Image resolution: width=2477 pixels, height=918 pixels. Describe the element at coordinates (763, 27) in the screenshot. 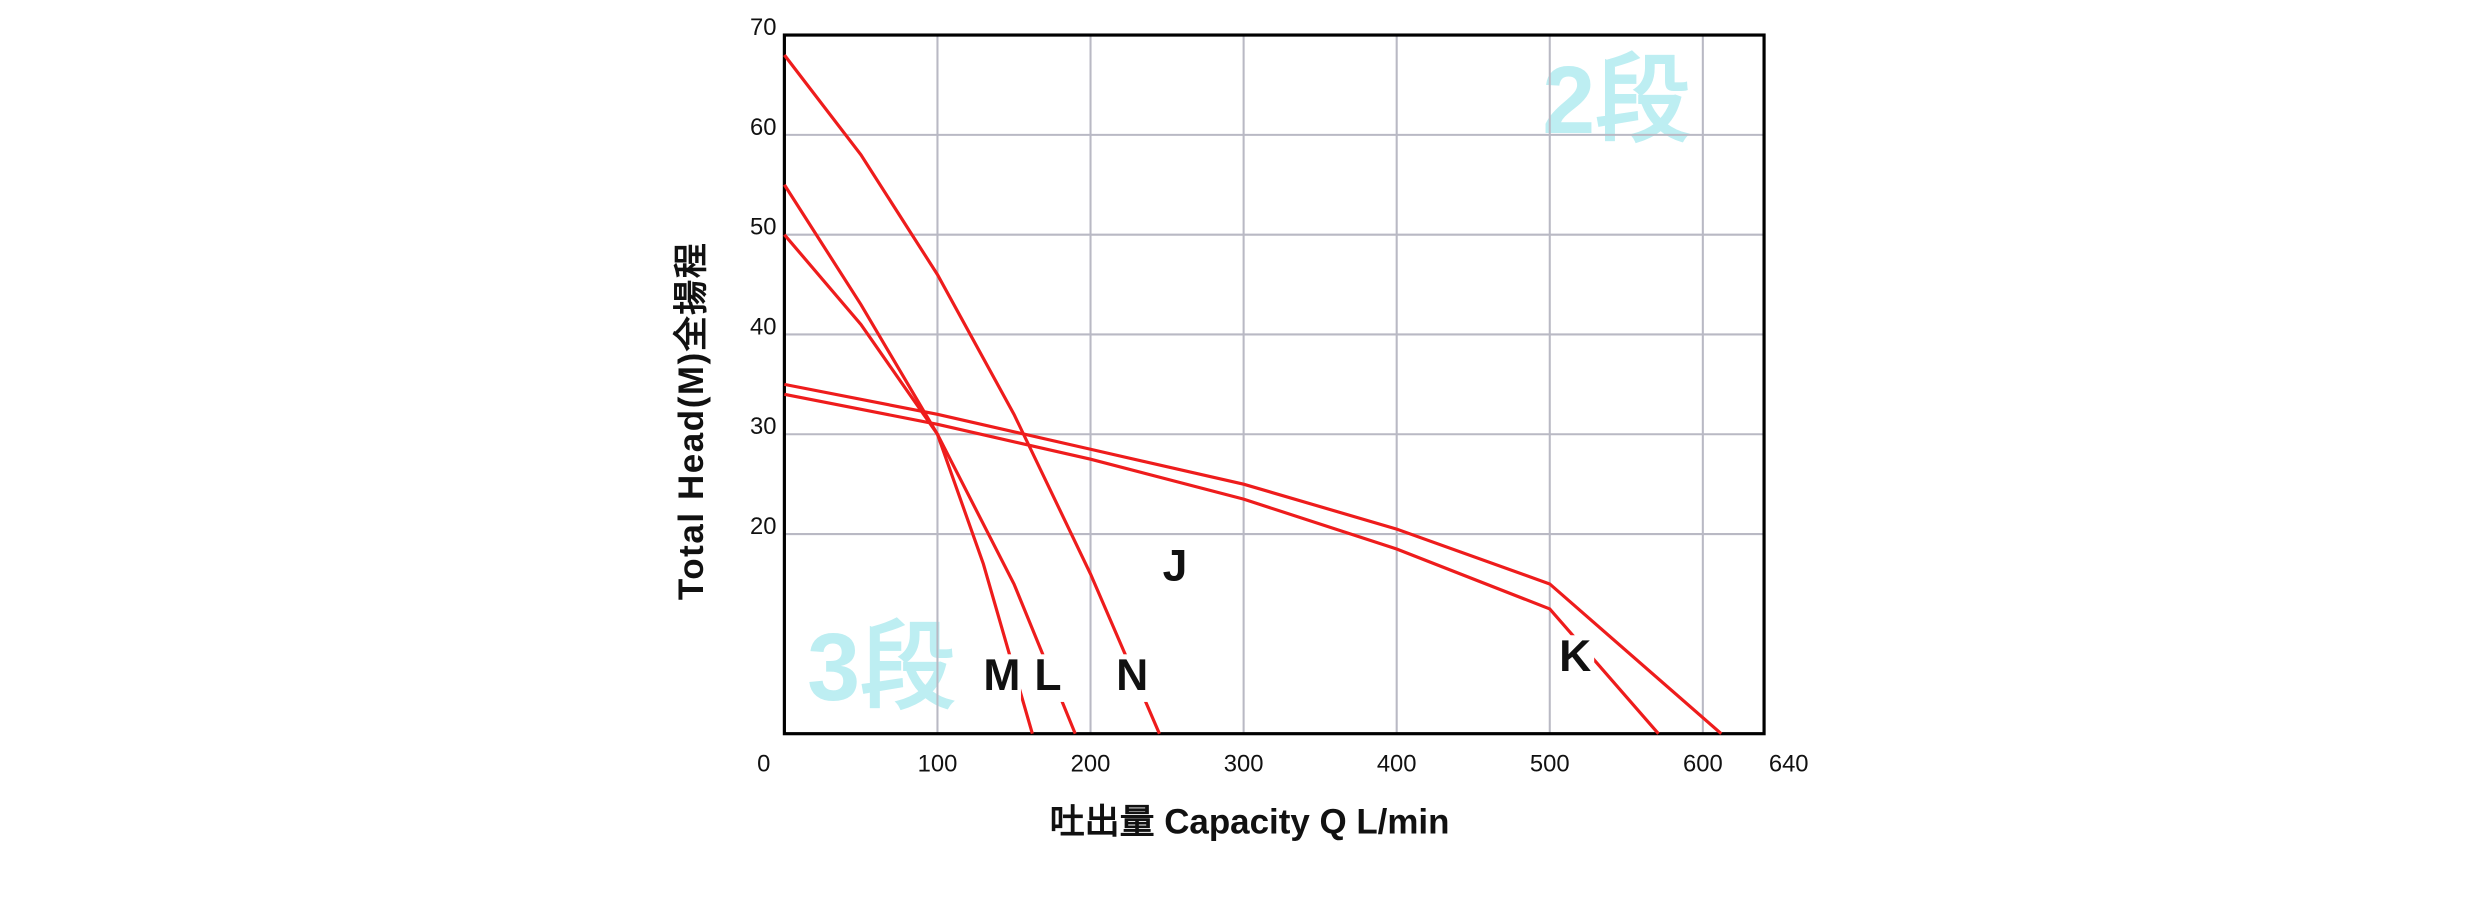

I see `y-tick-label: 70` at that location.